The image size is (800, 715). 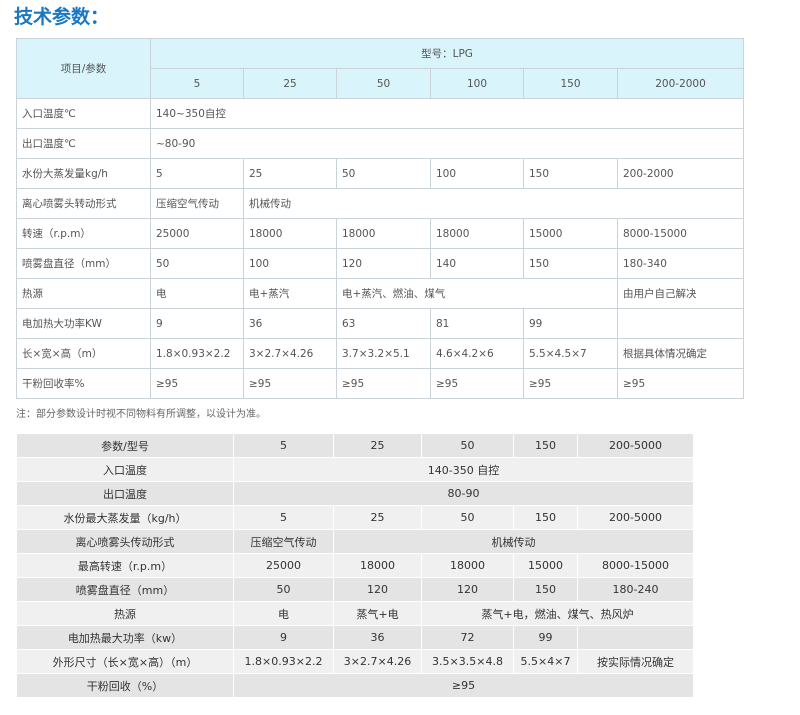 What do you see at coordinates (570, 353) in the screenshot?
I see `cell: 5.5×4.5×7` at bounding box center [570, 353].